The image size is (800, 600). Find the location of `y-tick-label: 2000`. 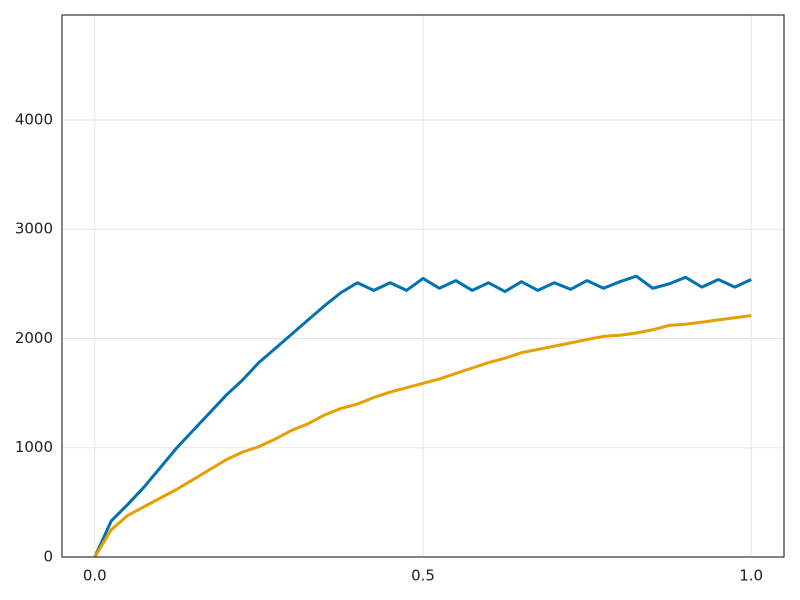

y-tick-label: 2000 is located at coordinates (34, 338).